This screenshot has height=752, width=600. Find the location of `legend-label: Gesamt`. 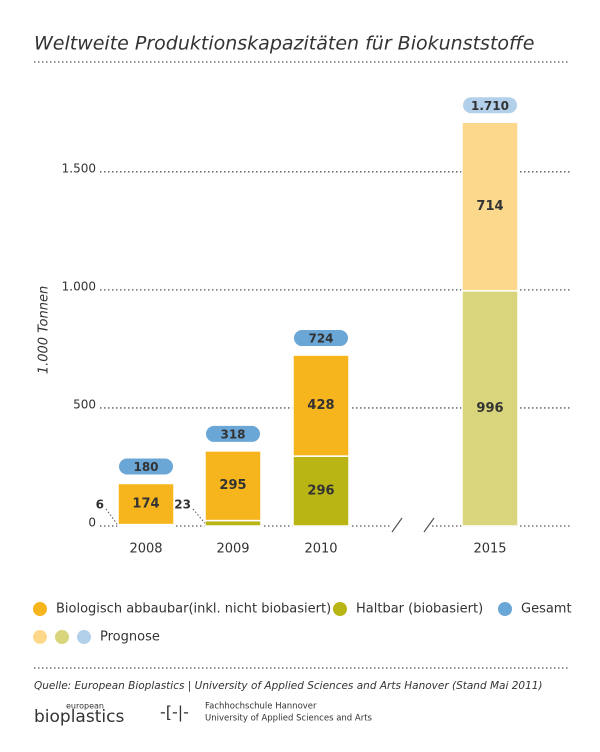

legend-label: Gesamt is located at coordinates (546, 609).